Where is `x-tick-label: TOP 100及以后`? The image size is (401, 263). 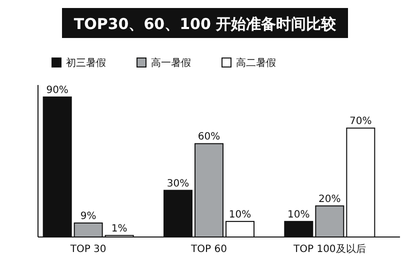
x-tick-label: TOP 100及以后 is located at coordinates (329, 249).